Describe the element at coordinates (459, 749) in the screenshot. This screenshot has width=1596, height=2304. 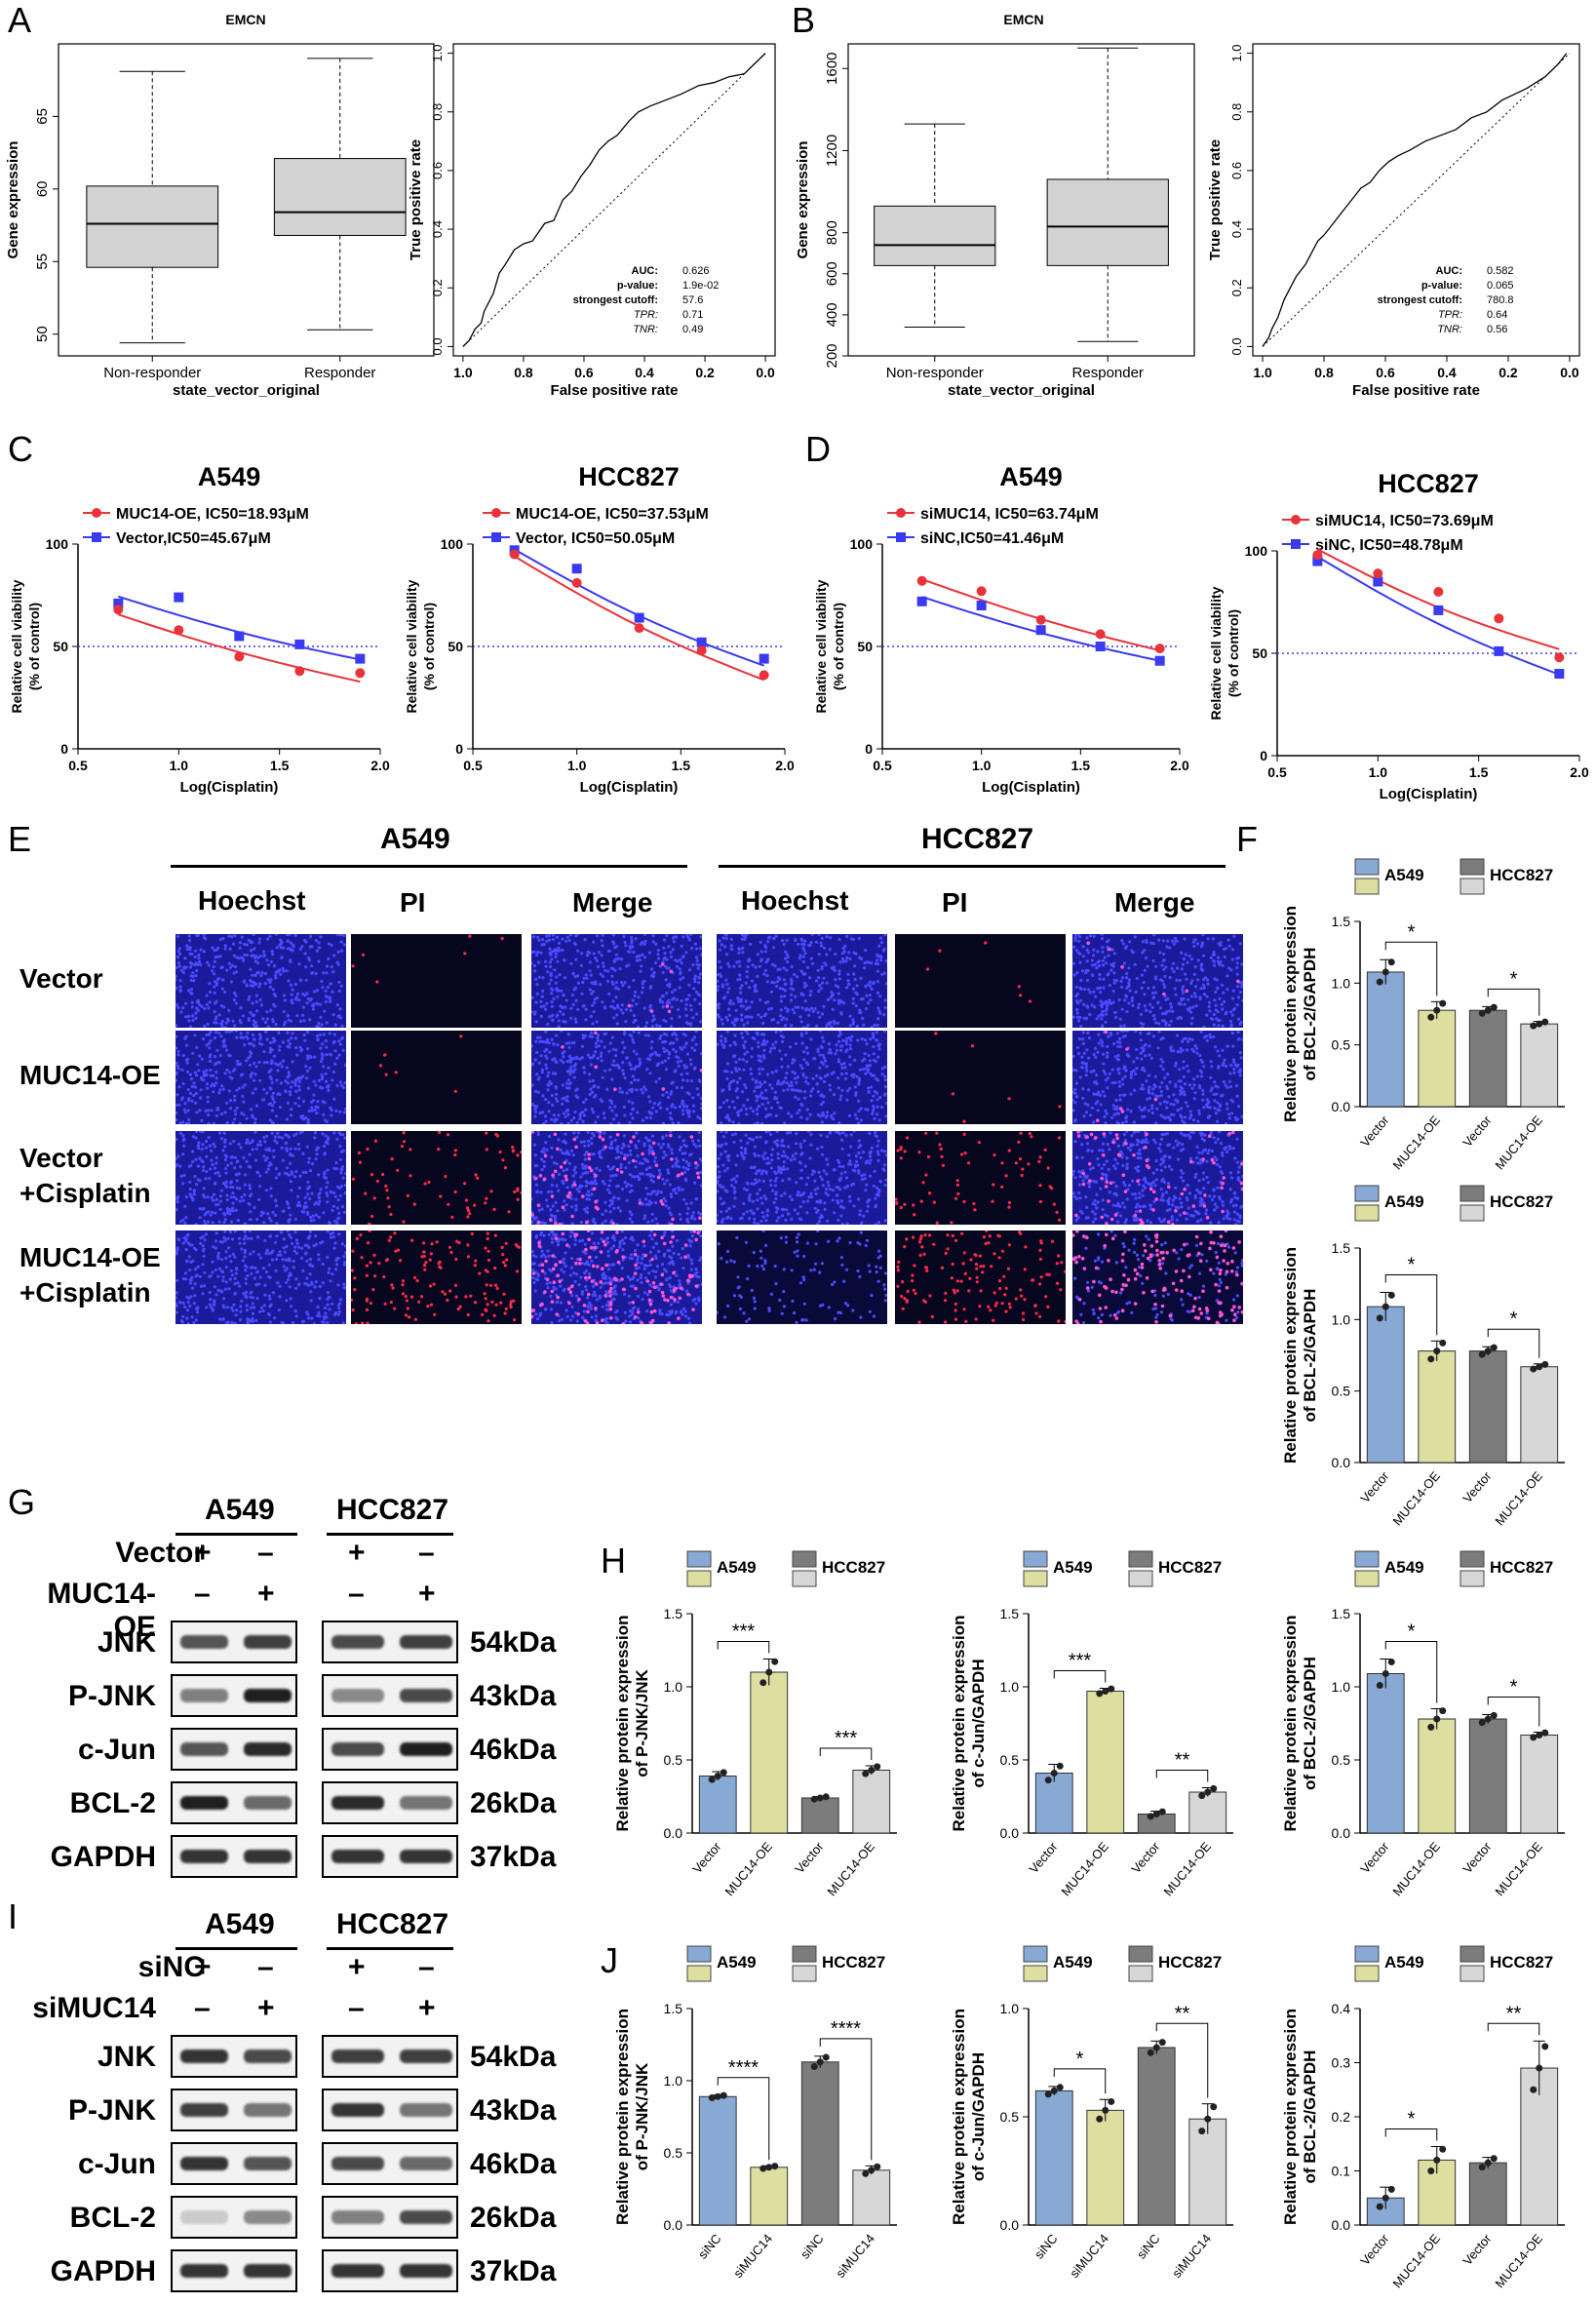
I see `y-tick-label: 0` at that location.